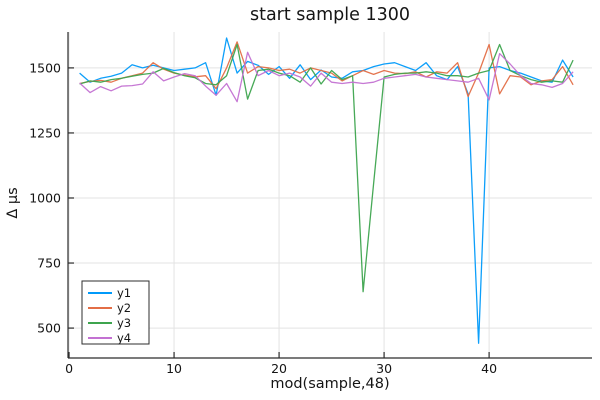  I want to click on y-tick-label: 750, so click(49, 263).